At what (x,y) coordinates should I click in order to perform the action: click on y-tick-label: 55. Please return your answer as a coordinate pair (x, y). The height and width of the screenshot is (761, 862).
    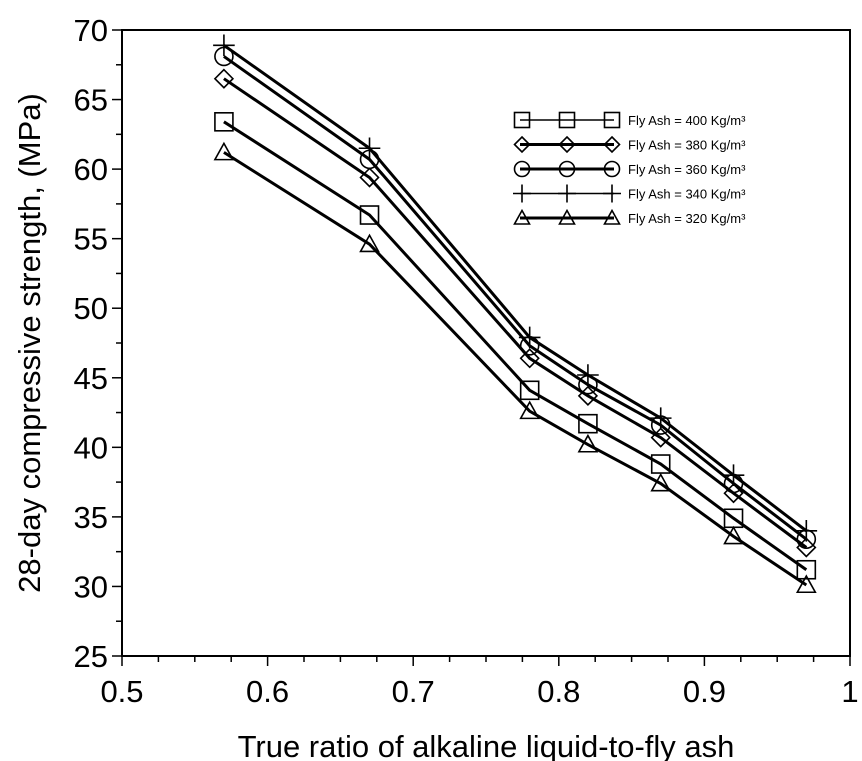
    Looking at the image, I should click on (91, 239).